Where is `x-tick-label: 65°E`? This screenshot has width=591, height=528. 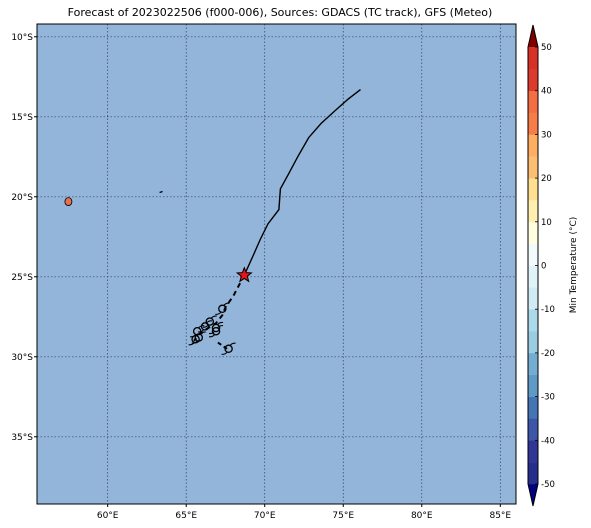 x-tick-label: 65°E is located at coordinates (186, 516).